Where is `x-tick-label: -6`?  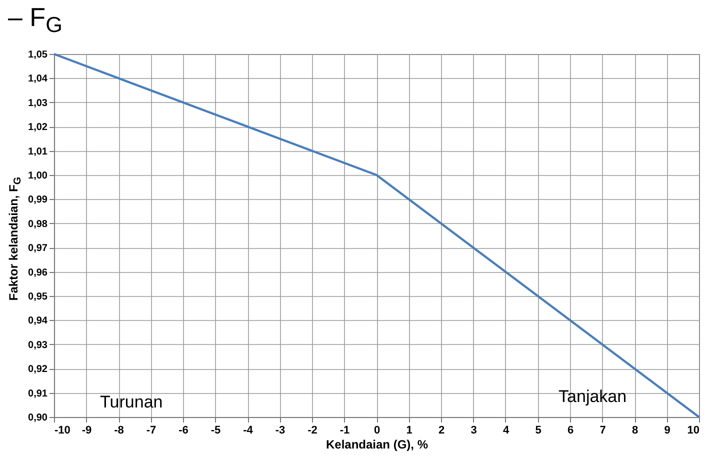
x-tick-label: -6 is located at coordinates (183, 430).